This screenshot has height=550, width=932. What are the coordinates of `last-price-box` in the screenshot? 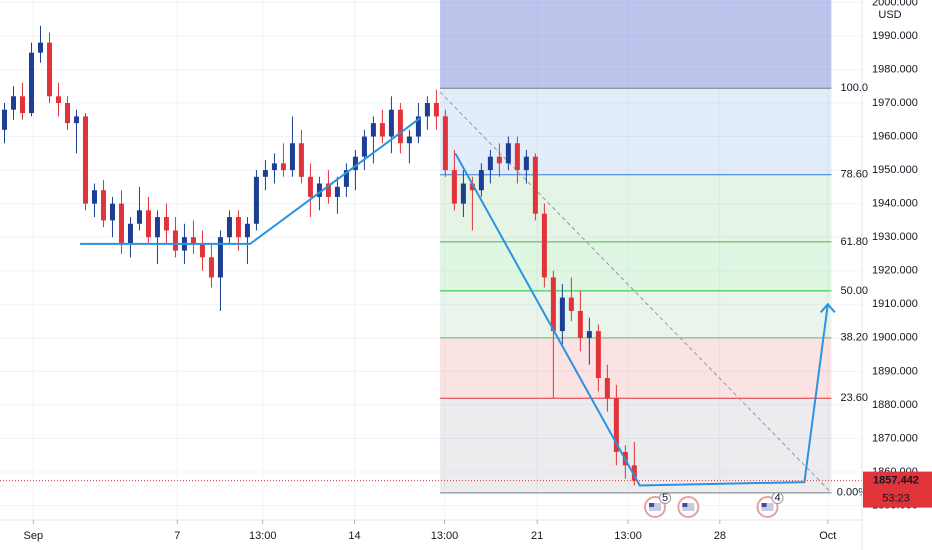 It's located at (897, 489).